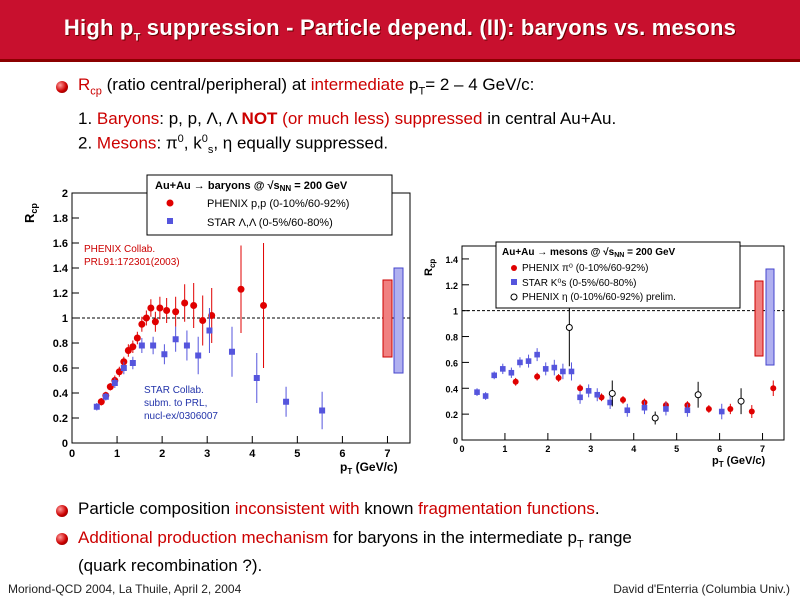 This screenshot has width=800, height=600. I want to click on right-legend-title: Au+Au → mesons @ √sNN = 200 GeV, so click(589, 253).